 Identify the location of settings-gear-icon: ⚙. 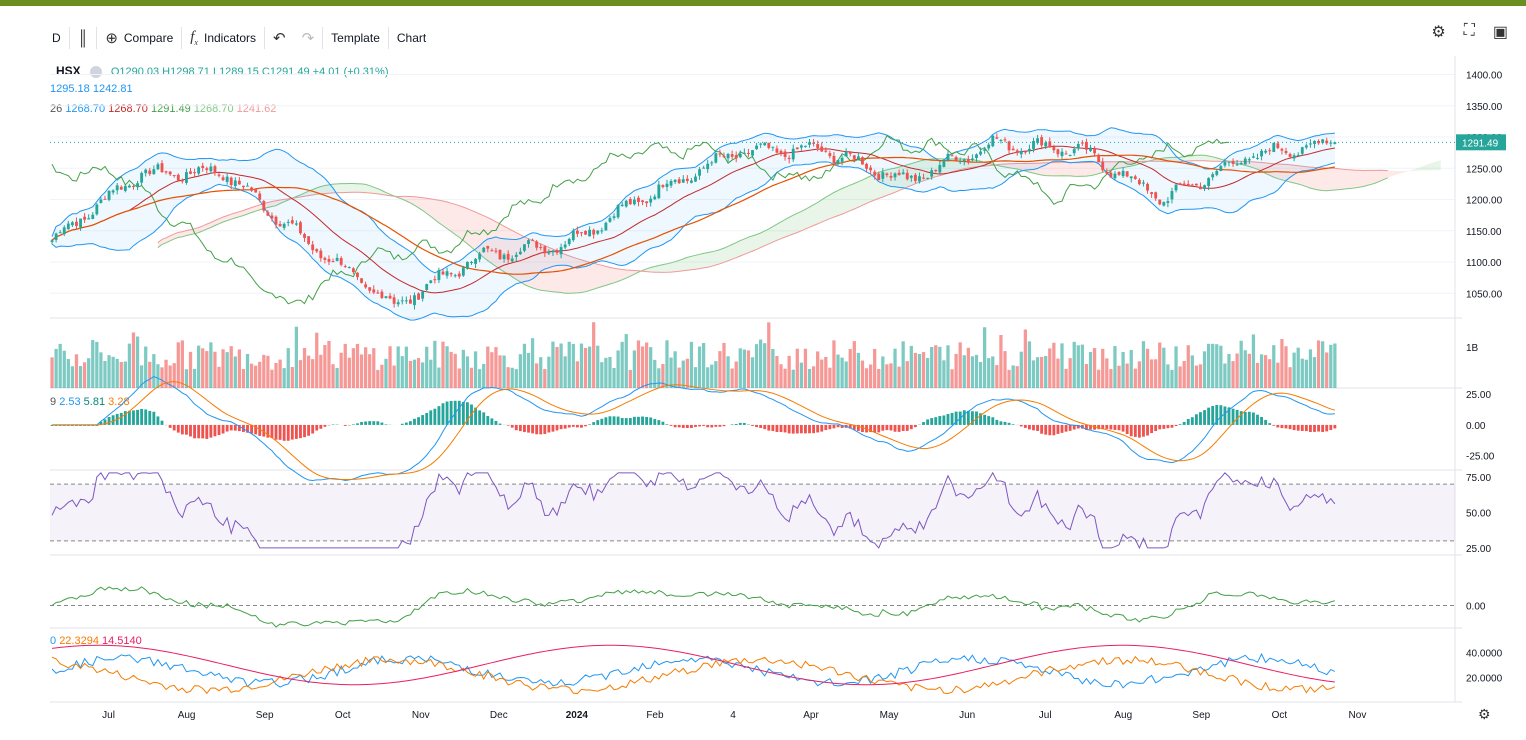
(1438, 32).